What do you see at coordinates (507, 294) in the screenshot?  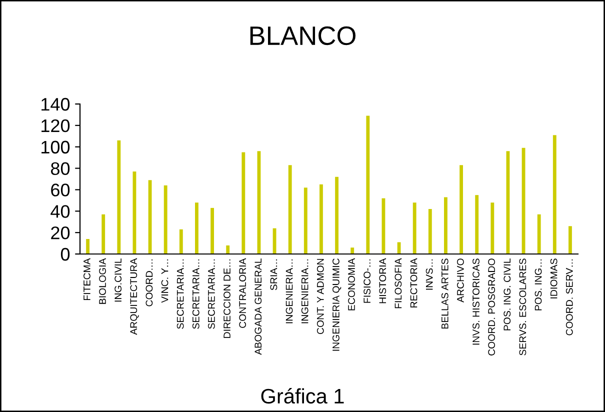 I see `x-tick-label: POS. ING. CIVIL` at bounding box center [507, 294].